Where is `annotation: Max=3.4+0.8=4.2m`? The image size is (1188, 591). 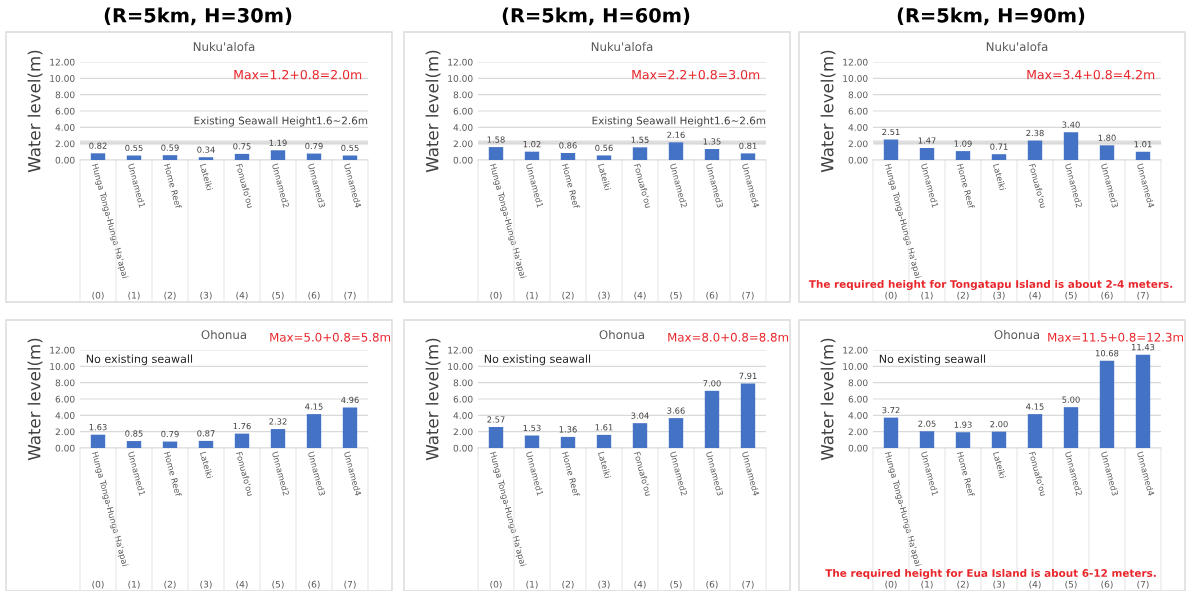
annotation: Max=3.4+0.8=4.2m is located at coordinates (1091, 74).